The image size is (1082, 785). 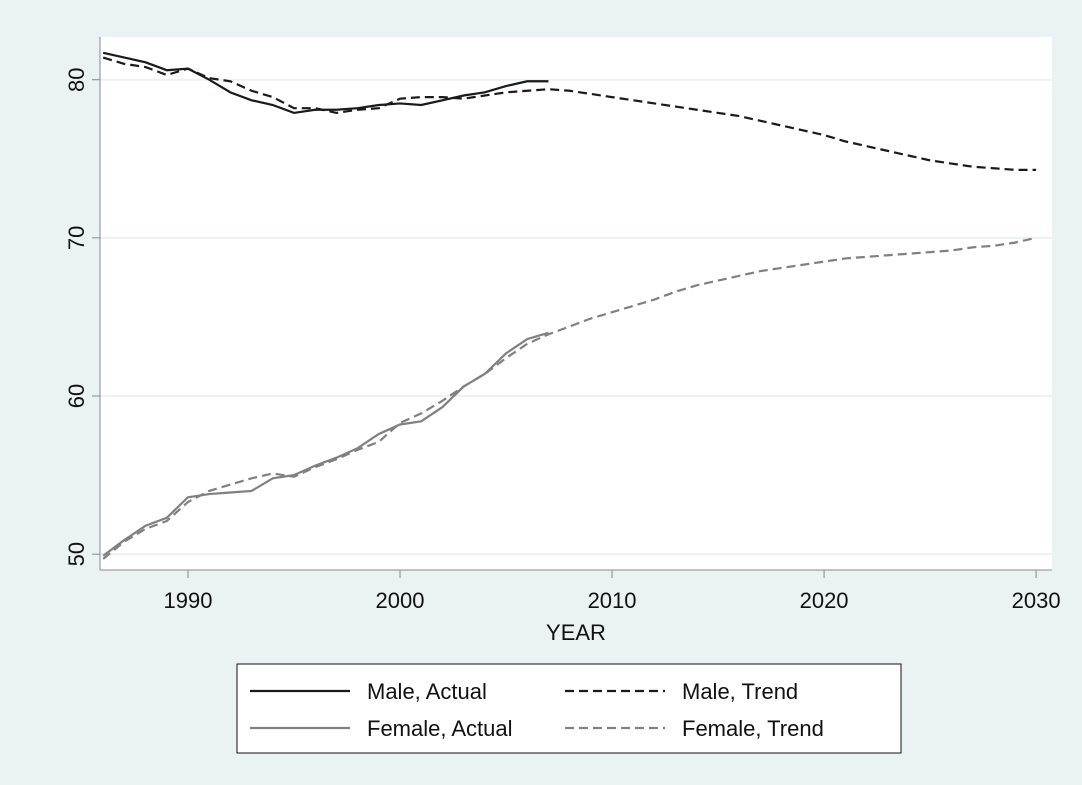 What do you see at coordinates (740, 691) in the screenshot?
I see `legend-label: Male, Trend` at bounding box center [740, 691].